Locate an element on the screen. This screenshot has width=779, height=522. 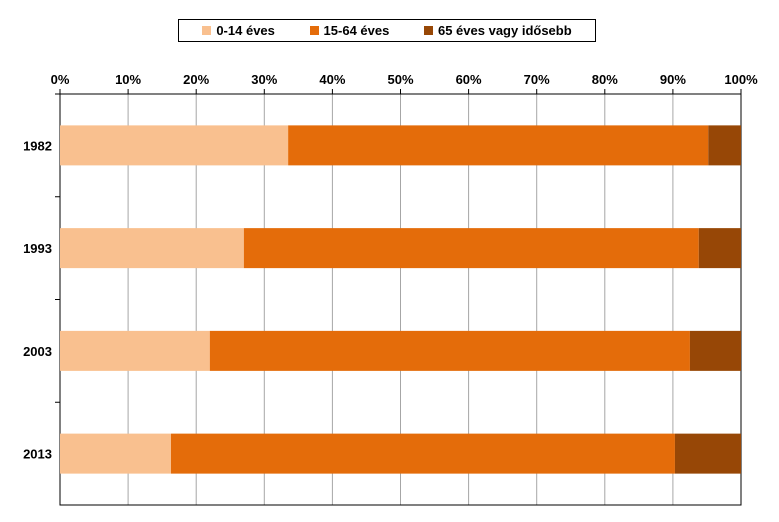
y-category-label: 2003 is located at coordinates (37, 351).